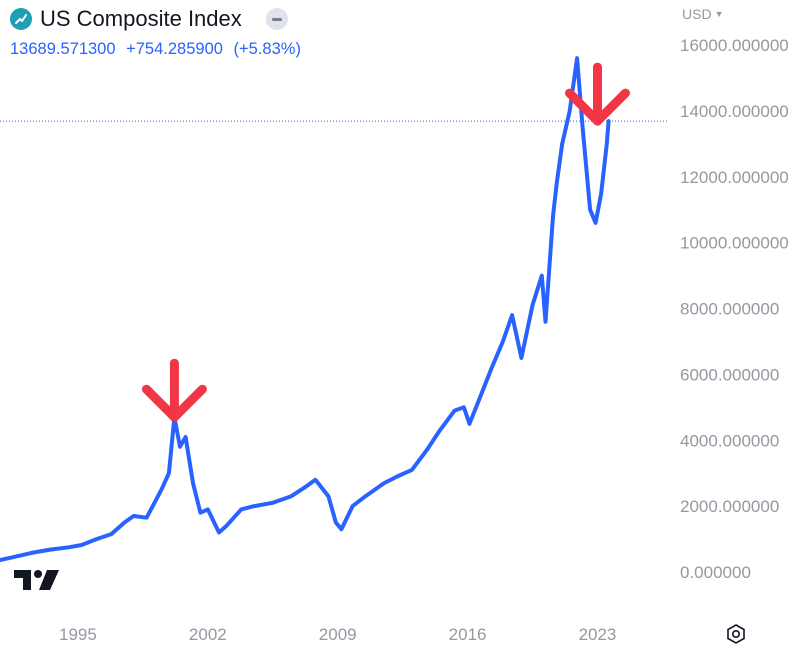  What do you see at coordinates (63, 49) in the screenshot?
I see `last-price: 13689.571300` at bounding box center [63, 49].